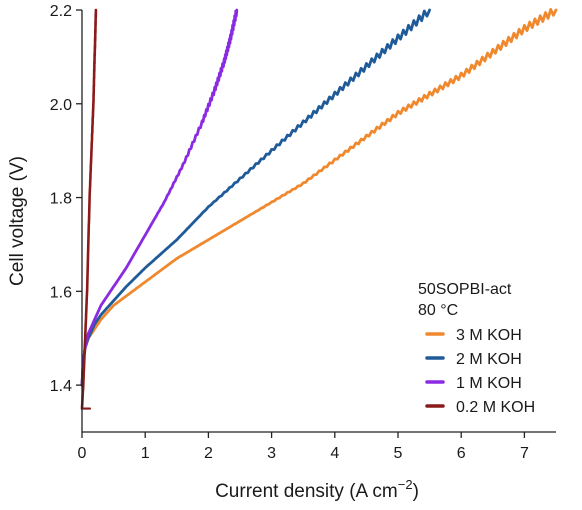  What do you see at coordinates (61, 11) in the screenshot?
I see `y-tick-label: 2.2` at bounding box center [61, 11].